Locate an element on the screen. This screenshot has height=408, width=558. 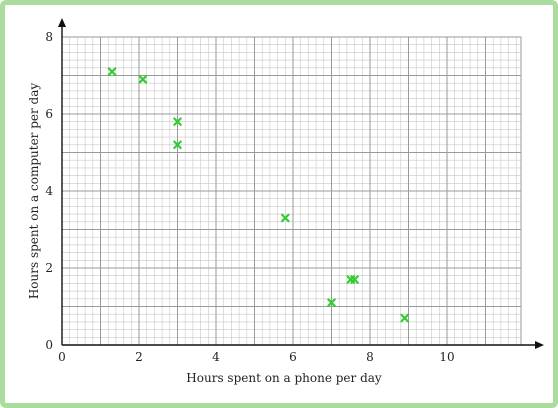
x-tick-label: 8 is located at coordinates (370, 357).